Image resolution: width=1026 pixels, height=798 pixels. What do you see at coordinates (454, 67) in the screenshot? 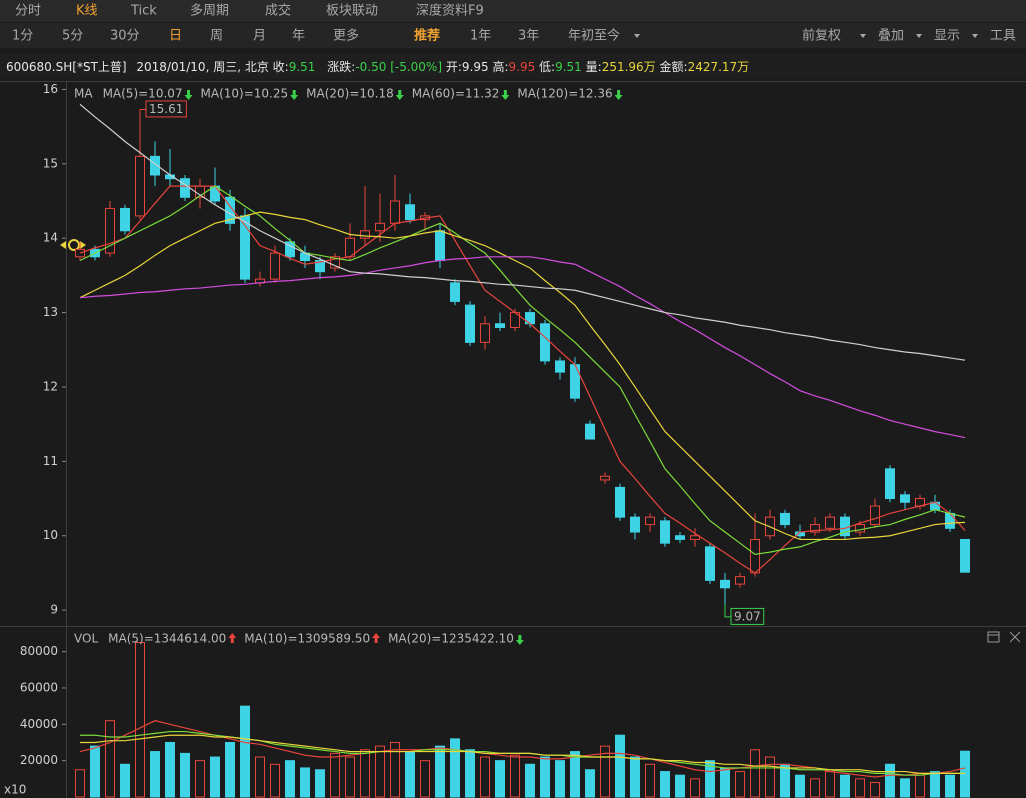
I see `label: 开:` at bounding box center [454, 67].